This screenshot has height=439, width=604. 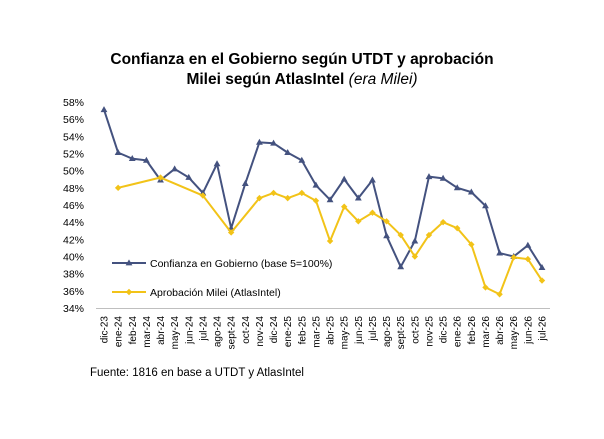 What do you see at coordinates (472, 330) in the screenshot?
I see `x-tick-label: feb-26` at bounding box center [472, 330].